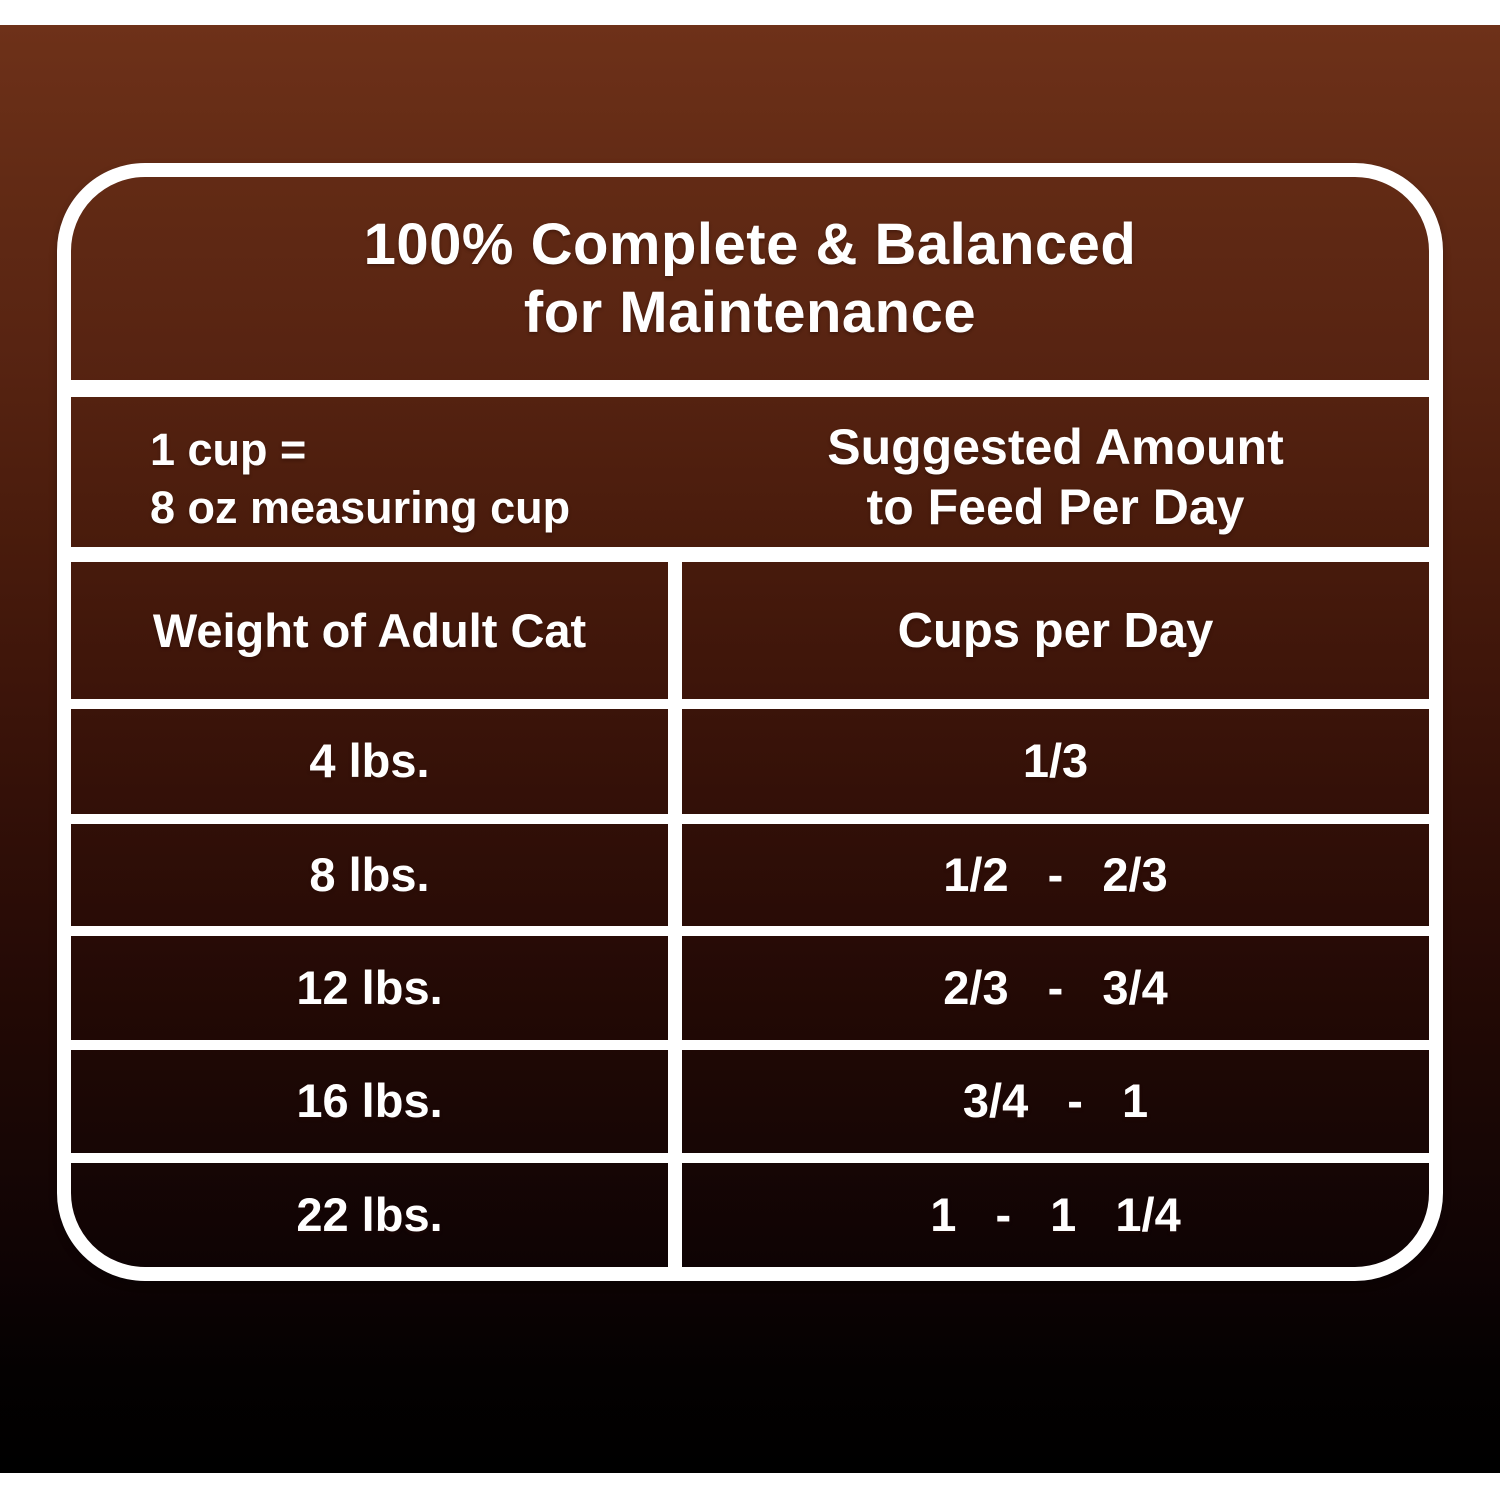 This screenshot has width=1500, height=1500. Describe the element at coordinates (750, 388) in the screenshot. I see `divider-title-bottom` at that location.